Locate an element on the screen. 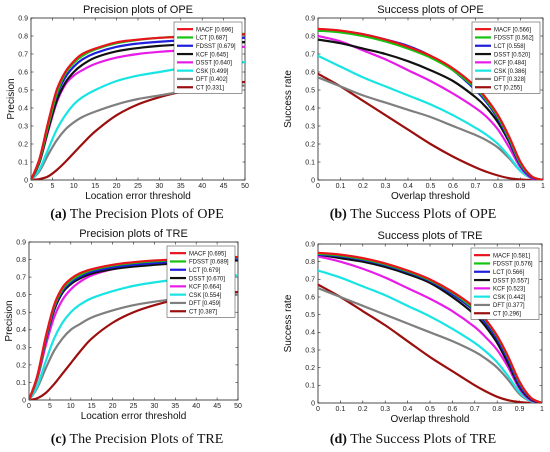  y-axis-label: Precision is located at coordinates (9, 320).